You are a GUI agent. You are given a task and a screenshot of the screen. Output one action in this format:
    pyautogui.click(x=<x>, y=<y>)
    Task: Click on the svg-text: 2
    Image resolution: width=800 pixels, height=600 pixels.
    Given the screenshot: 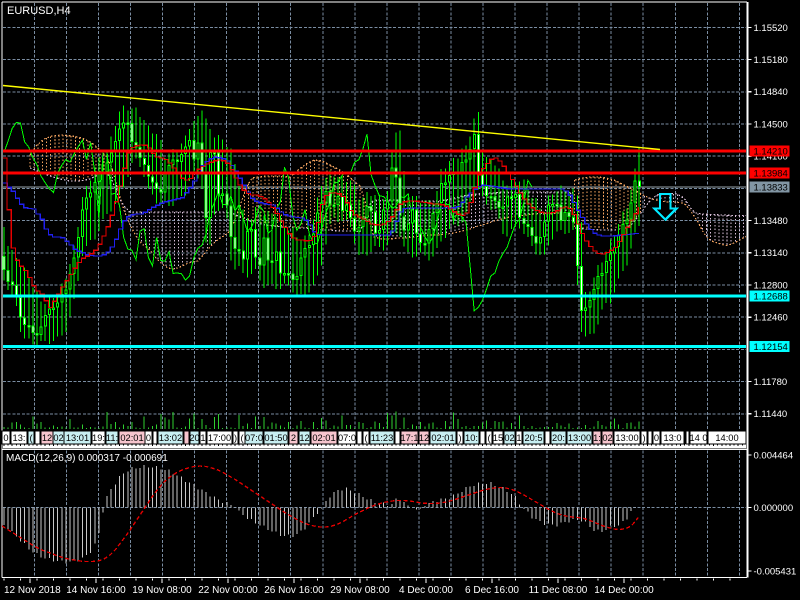 What is the action you would take?
    pyautogui.click(x=293, y=438)
    